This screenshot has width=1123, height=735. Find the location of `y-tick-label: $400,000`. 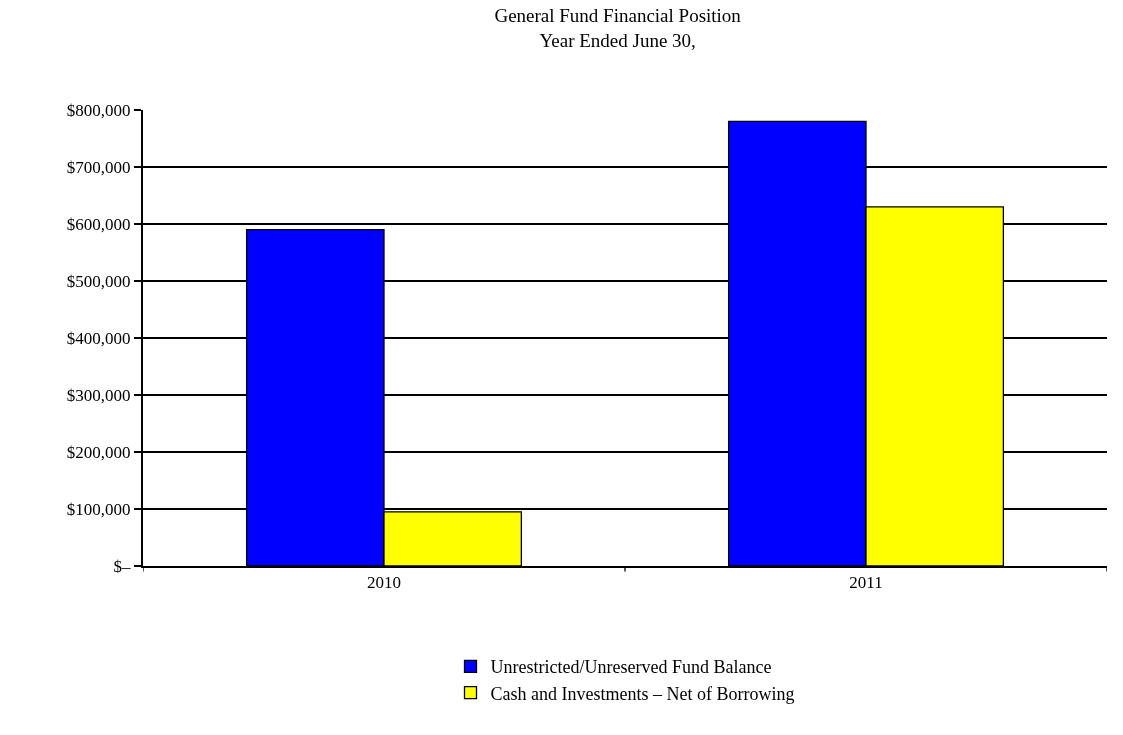

y-tick-label: $400,000 is located at coordinates (98, 338).